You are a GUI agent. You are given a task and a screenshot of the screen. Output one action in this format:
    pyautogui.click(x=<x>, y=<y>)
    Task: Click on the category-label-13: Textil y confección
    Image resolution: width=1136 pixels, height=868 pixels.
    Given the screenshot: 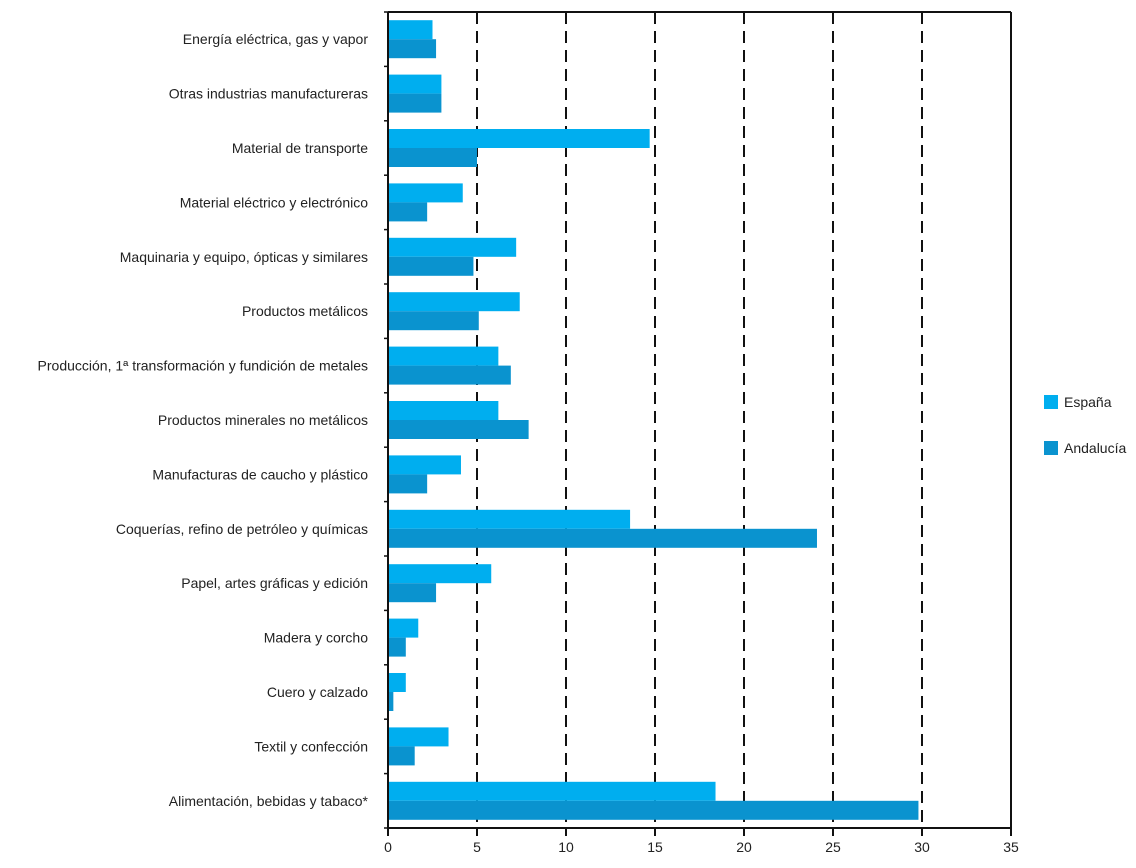 What is the action you would take?
    pyautogui.click(x=311, y=746)
    